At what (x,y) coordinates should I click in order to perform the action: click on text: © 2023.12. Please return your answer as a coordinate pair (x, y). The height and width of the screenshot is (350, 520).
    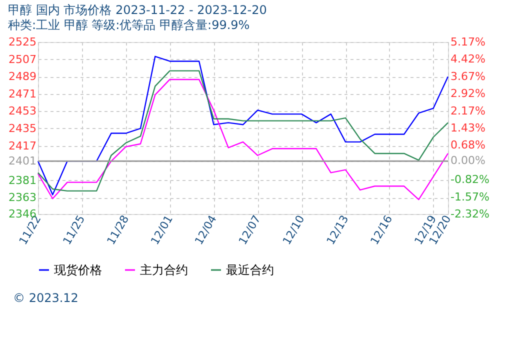
    Looking at the image, I should click on (45, 298).